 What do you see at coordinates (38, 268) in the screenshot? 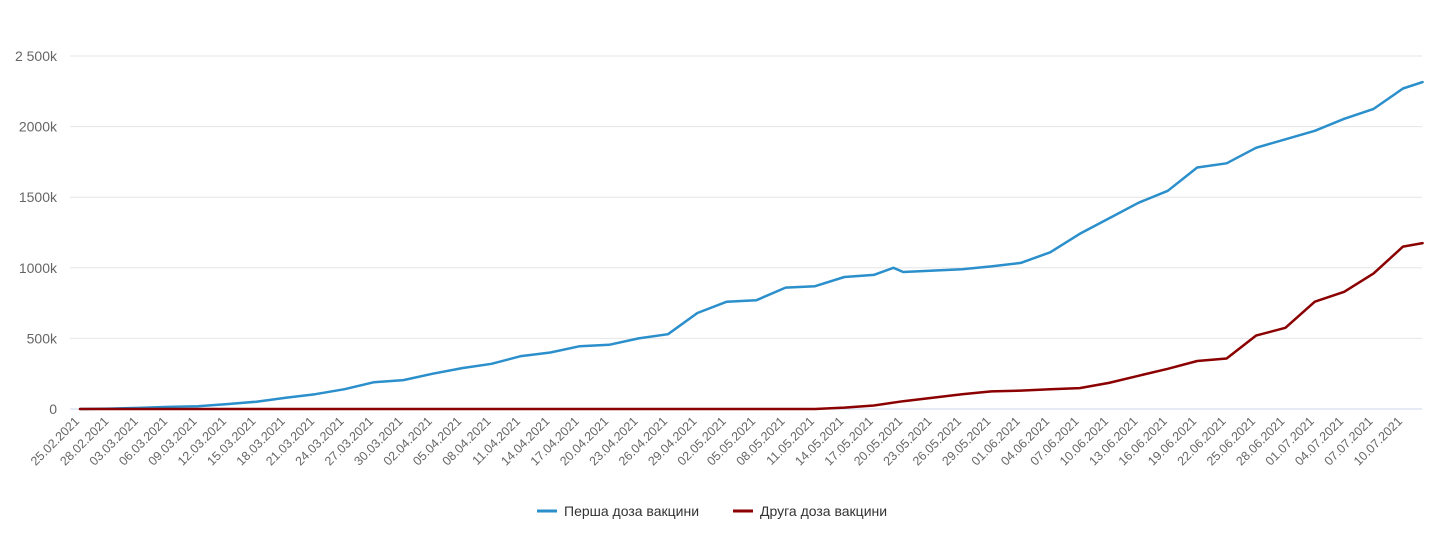
I see `y-tick-label: 1000k` at bounding box center [38, 268].